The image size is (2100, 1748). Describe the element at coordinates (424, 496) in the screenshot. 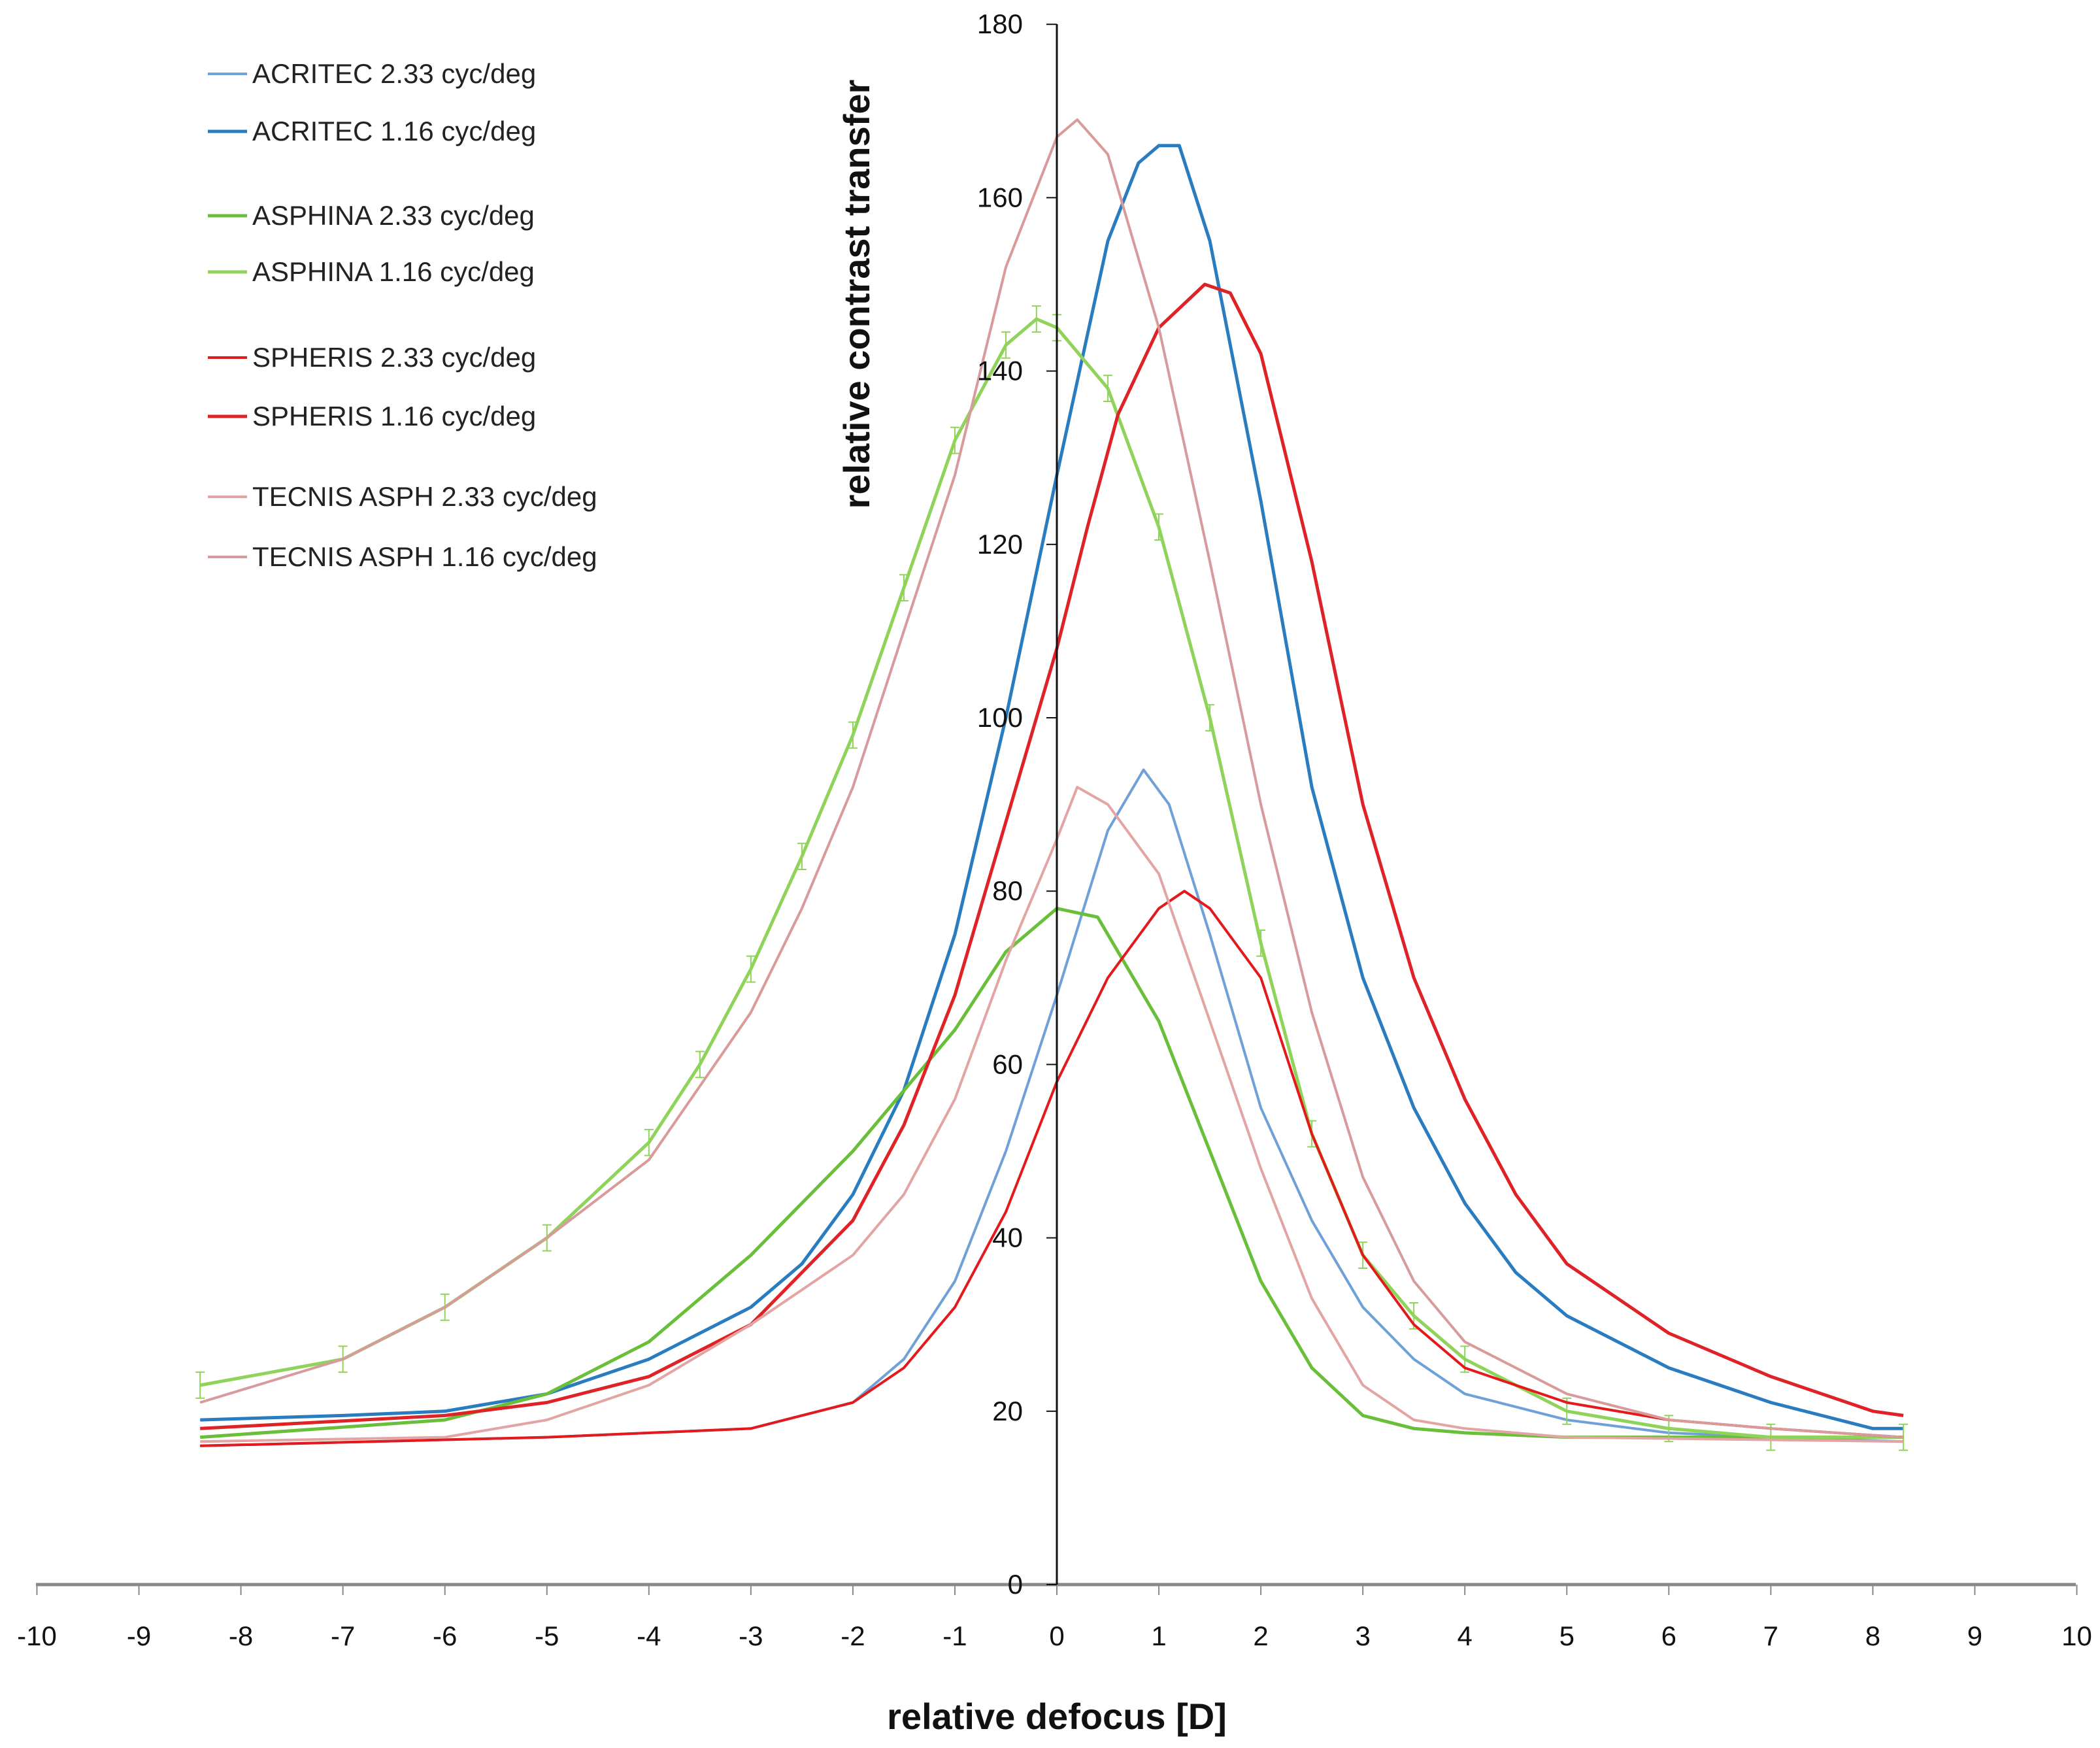

I see `legend-label: TECNIS ASPH 2.33 cyc/deg` at that location.